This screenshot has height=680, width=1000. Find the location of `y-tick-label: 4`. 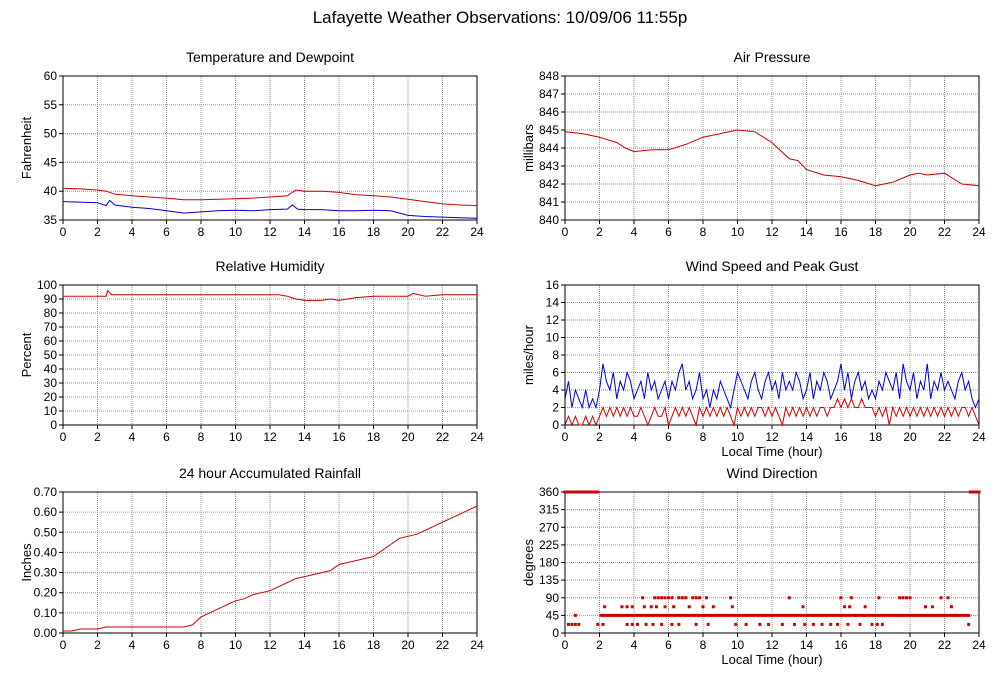

y-tick-label: 4 is located at coordinates (555, 390).